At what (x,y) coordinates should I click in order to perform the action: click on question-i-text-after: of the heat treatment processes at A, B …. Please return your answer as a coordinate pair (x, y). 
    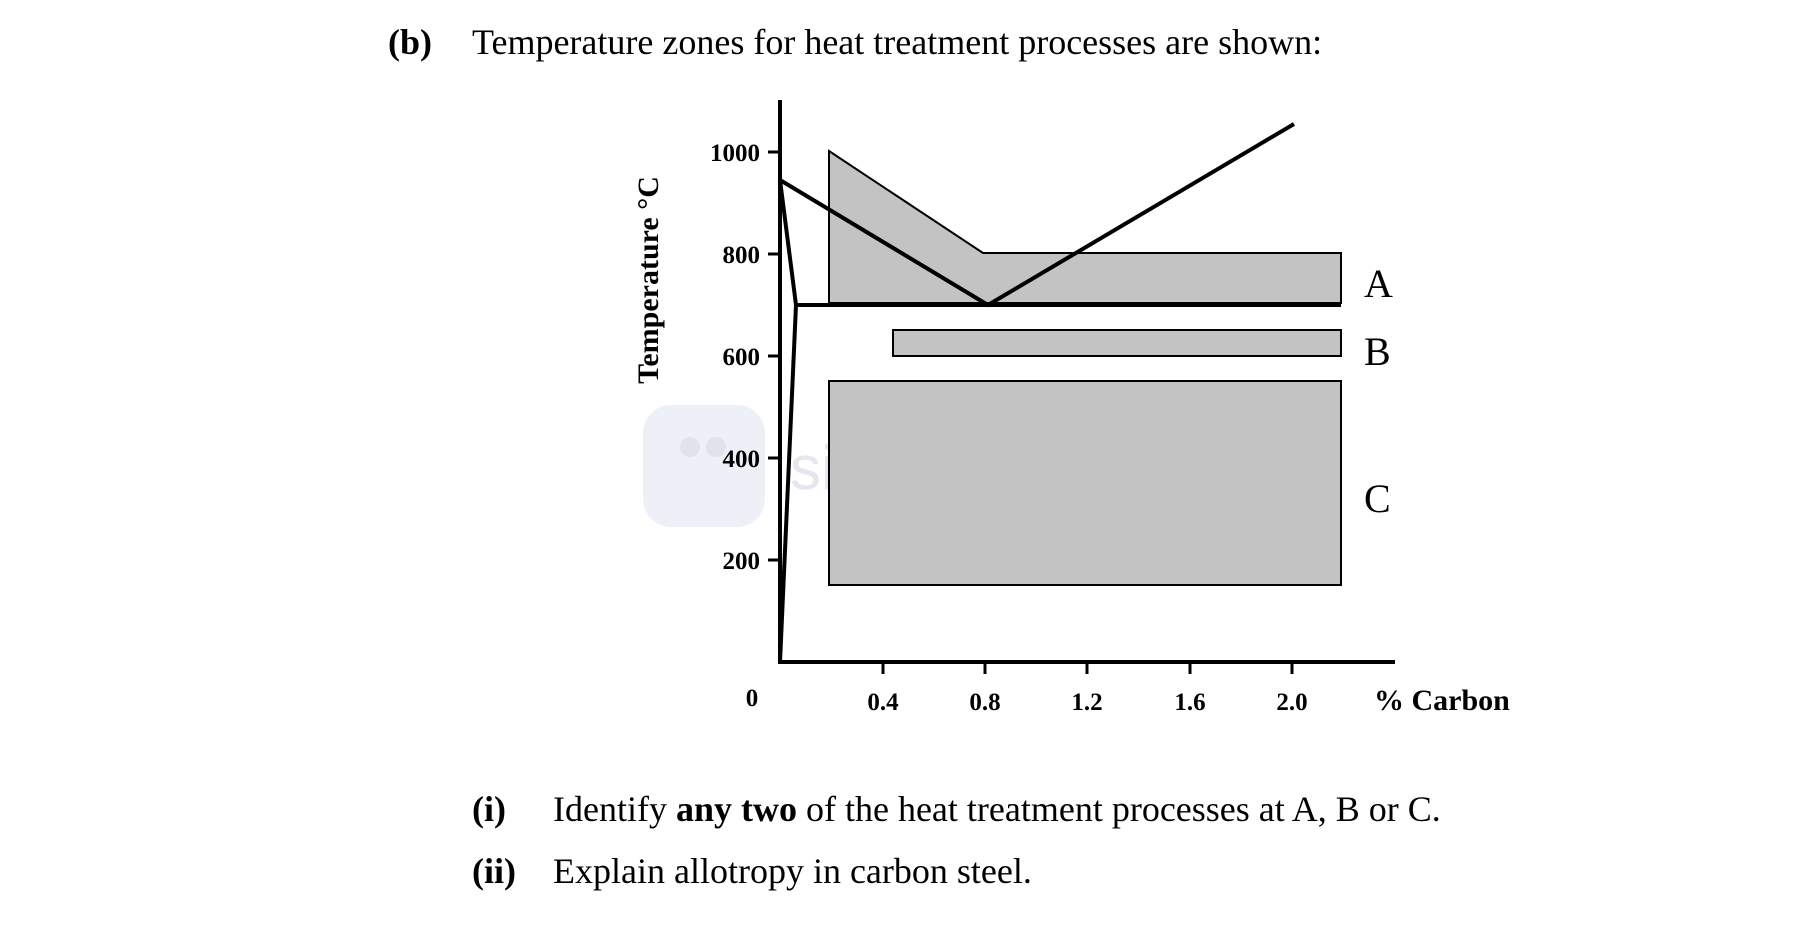
    Looking at the image, I should click on (1118, 809).